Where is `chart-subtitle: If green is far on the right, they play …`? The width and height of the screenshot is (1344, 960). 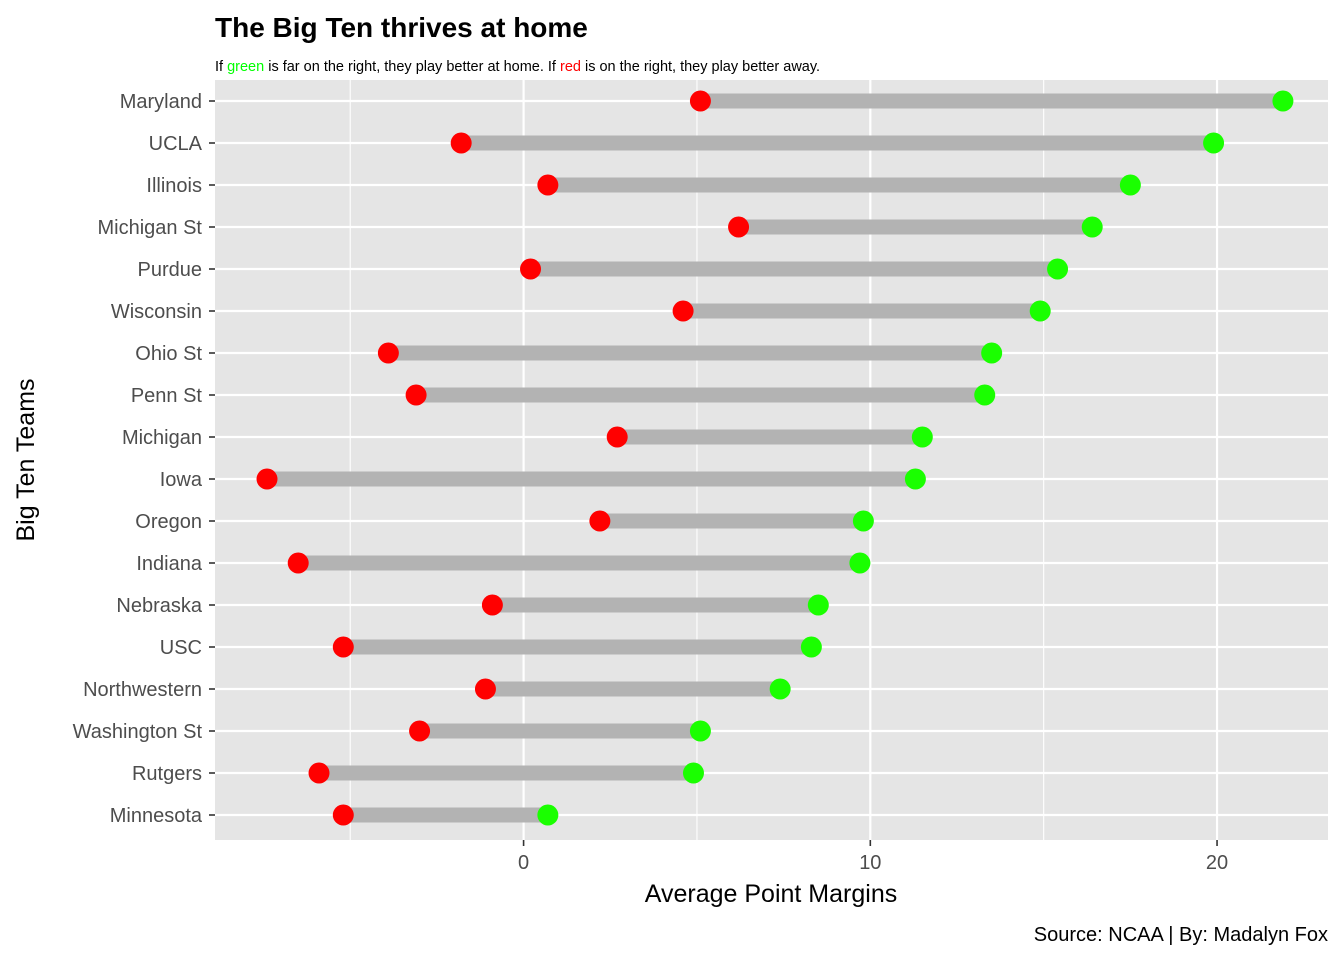 chart-subtitle: If green is far on the right, they play … is located at coordinates (517, 67).